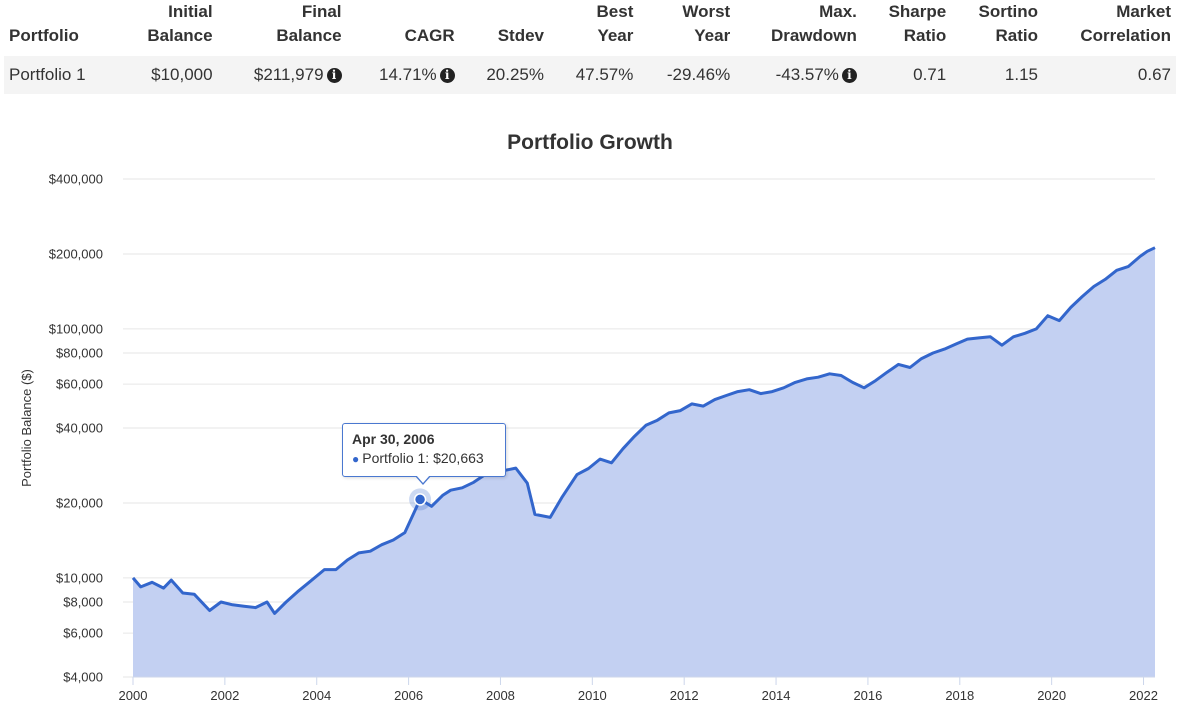 The height and width of the screenshot is (708, 1180). Describe the element at coordinates (906, 75) in the screenshot. I see `cell-sharpe-ratio: 0.71` at that location.